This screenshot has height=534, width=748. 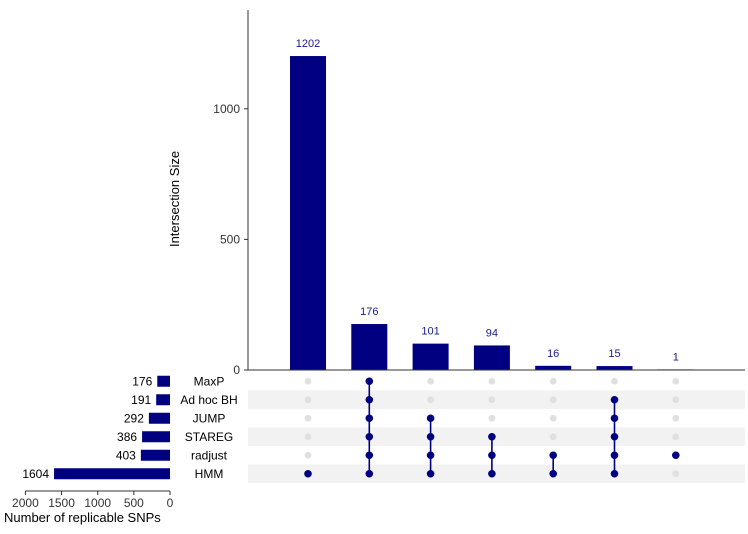 I want to click on intersection-bar-label: 176, so click(x=369, y=312).